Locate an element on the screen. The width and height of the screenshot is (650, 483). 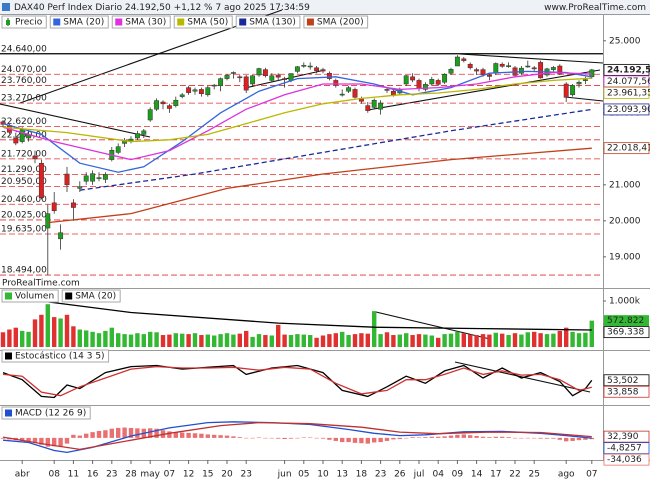
level-label: 20.950,00 is located at coordinates (24, 182).